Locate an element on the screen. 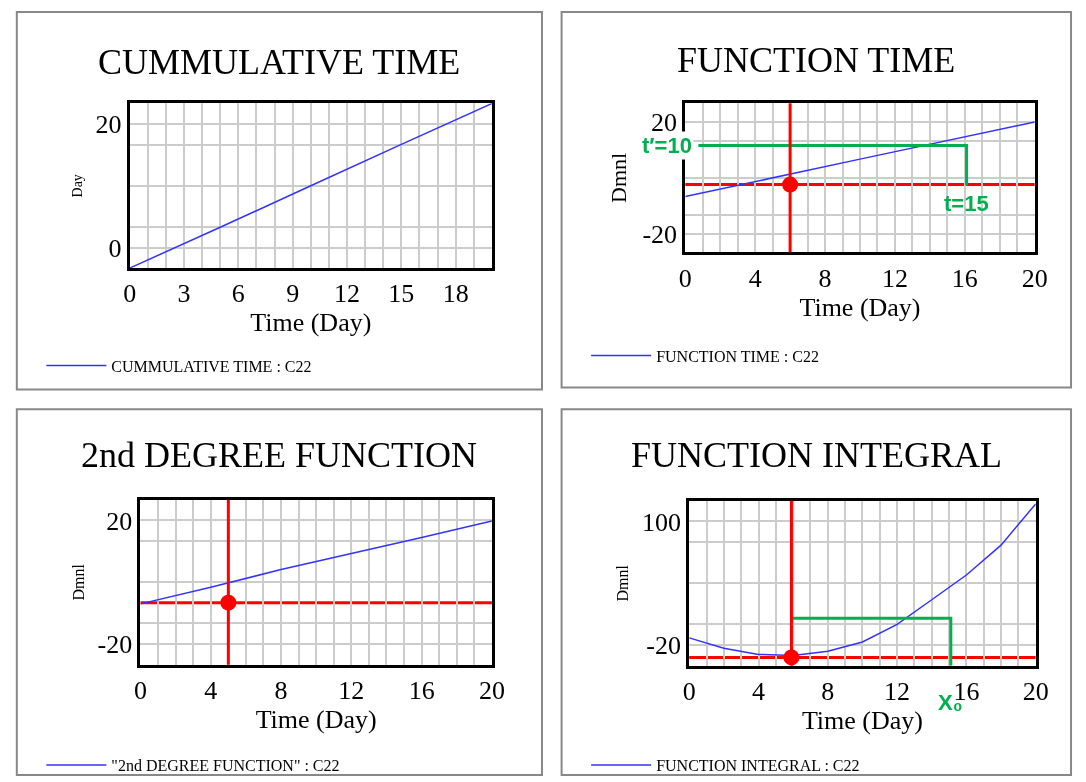  x-tick-label: 18 is located at coordinates (455, 294).